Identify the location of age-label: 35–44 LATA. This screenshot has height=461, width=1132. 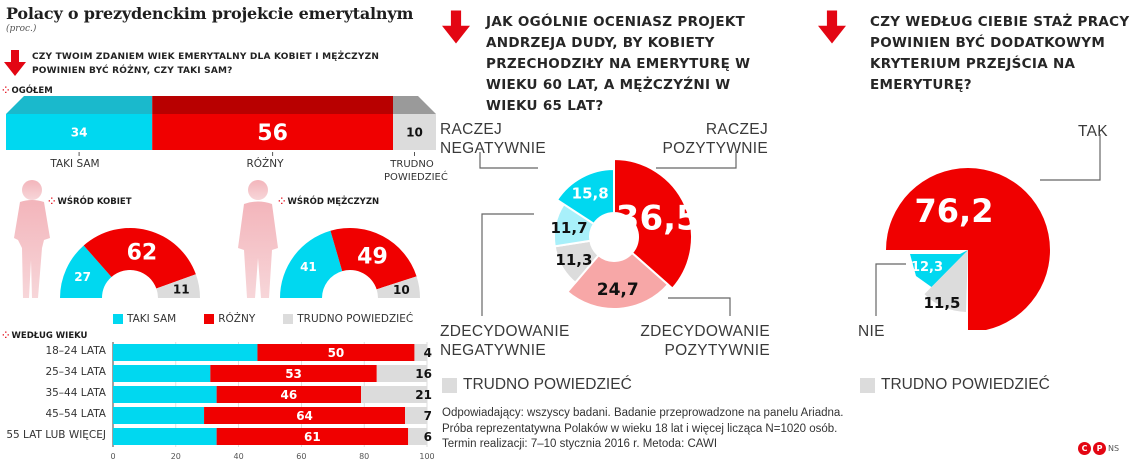
(75, 393).